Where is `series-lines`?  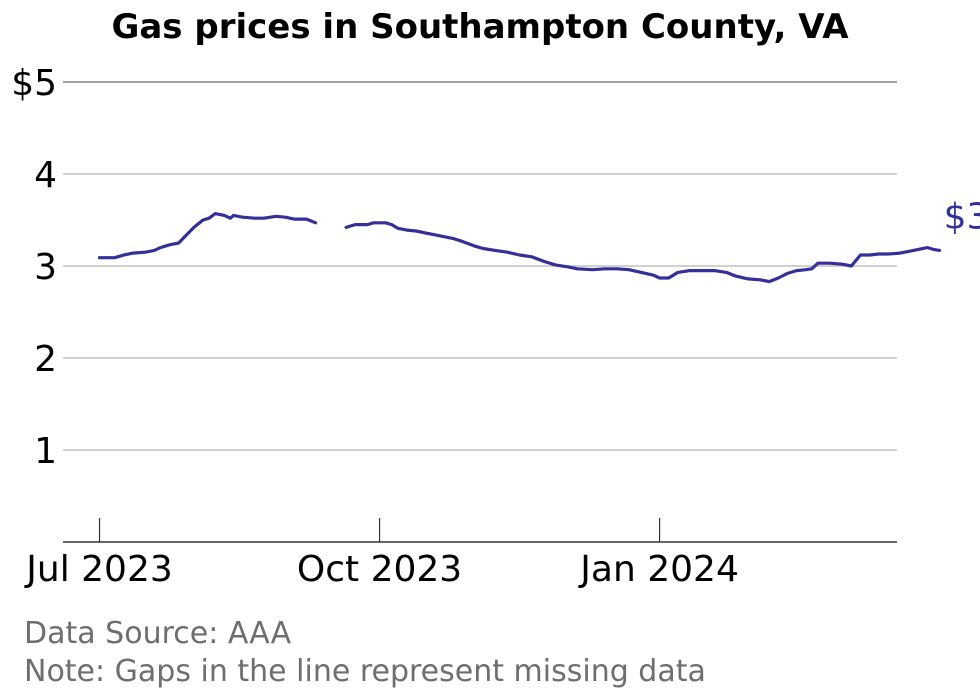
series-lines is located at coordinates (519, 248).